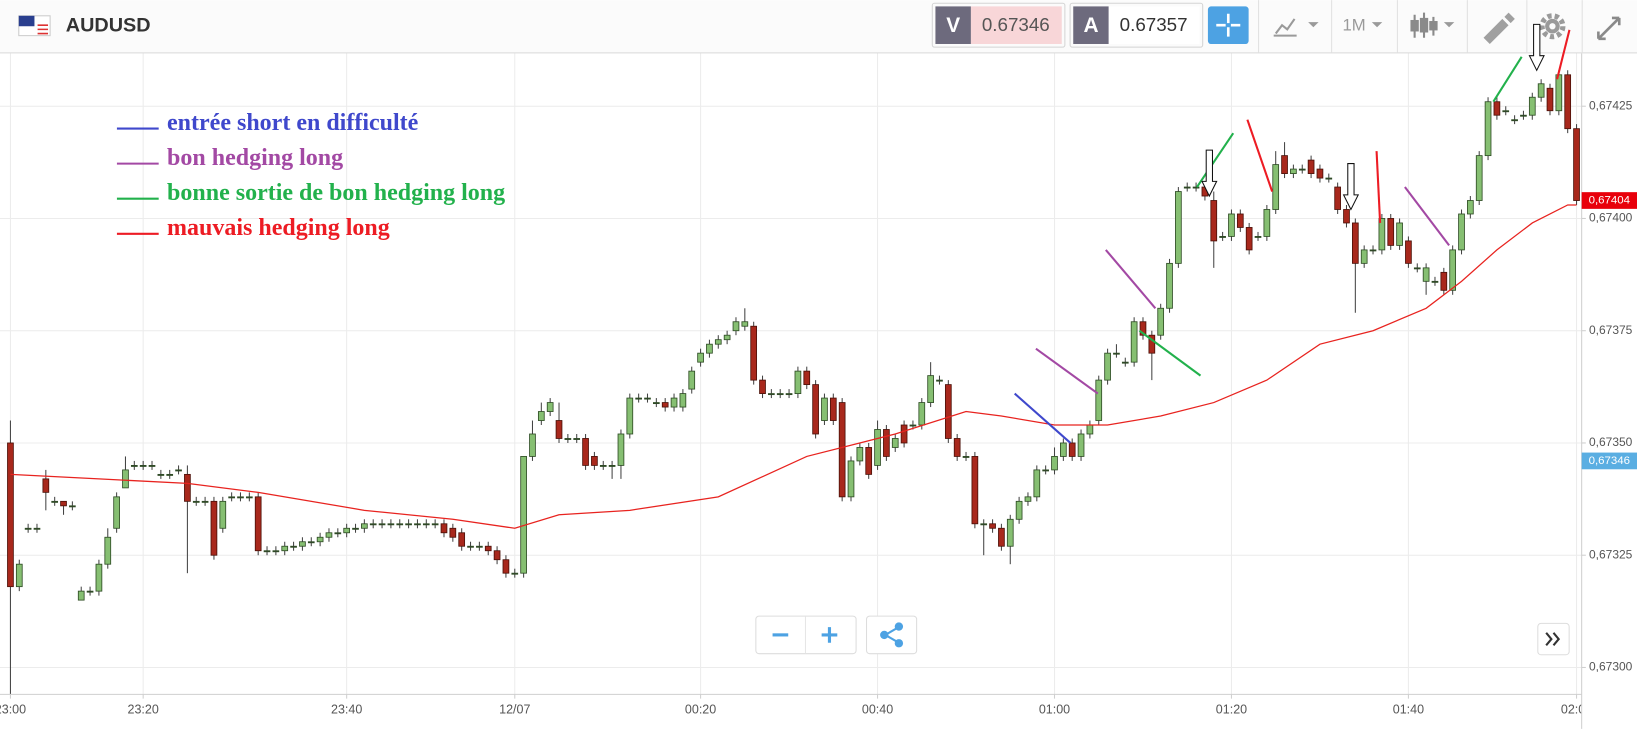 This screenshot has height=729, width=1637. I want to click on crosshair-button-bg, so click(1228, 25).